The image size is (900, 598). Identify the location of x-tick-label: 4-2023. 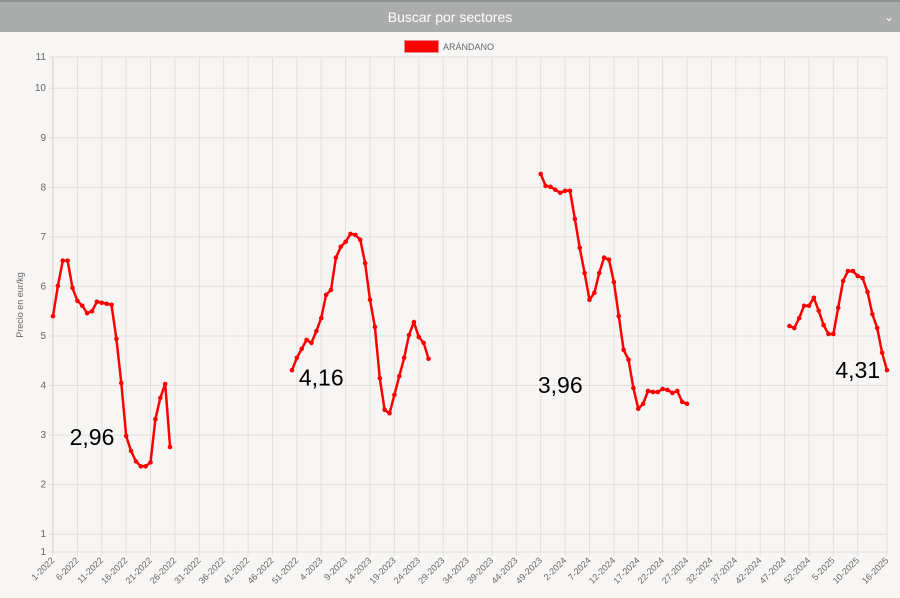
(311, 568).